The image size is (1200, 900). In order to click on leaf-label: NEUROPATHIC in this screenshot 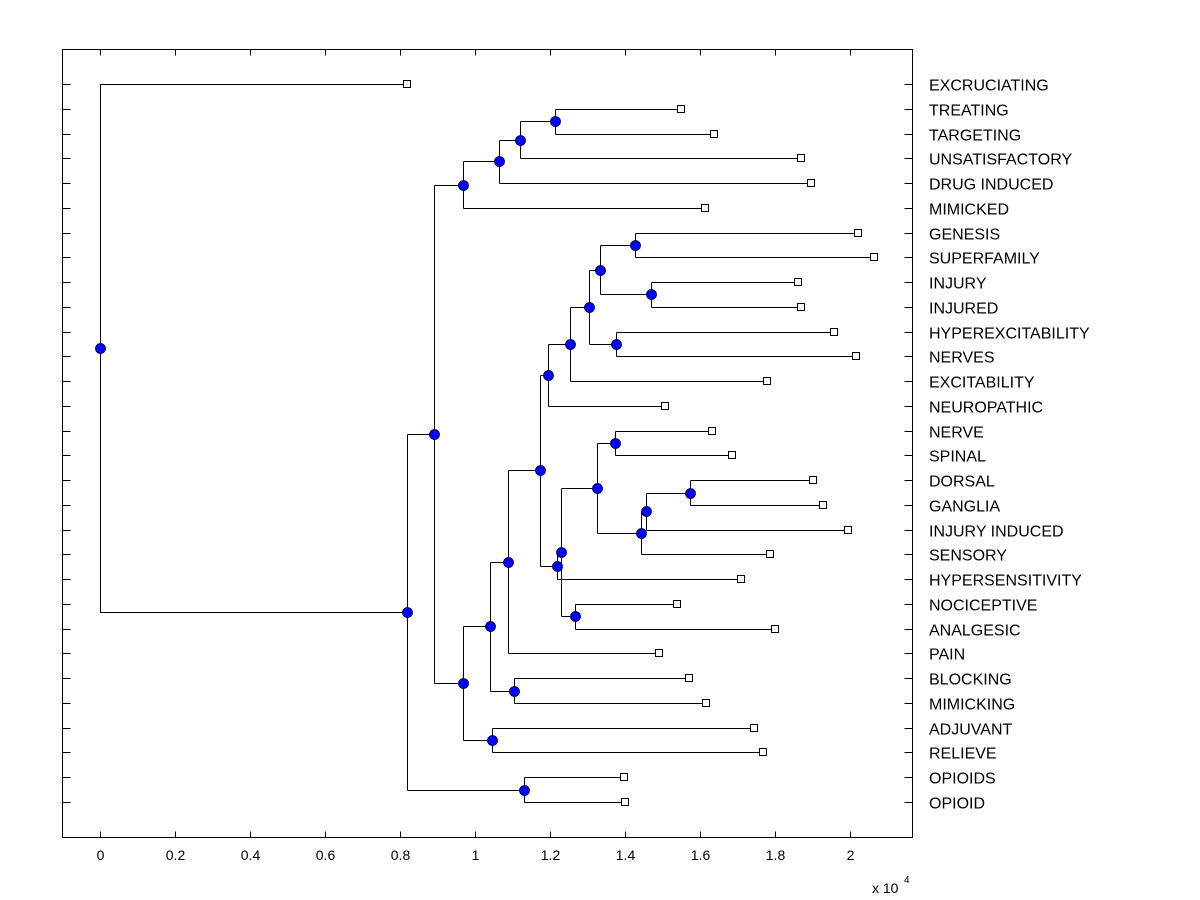, I will do `click(986, 408)`.